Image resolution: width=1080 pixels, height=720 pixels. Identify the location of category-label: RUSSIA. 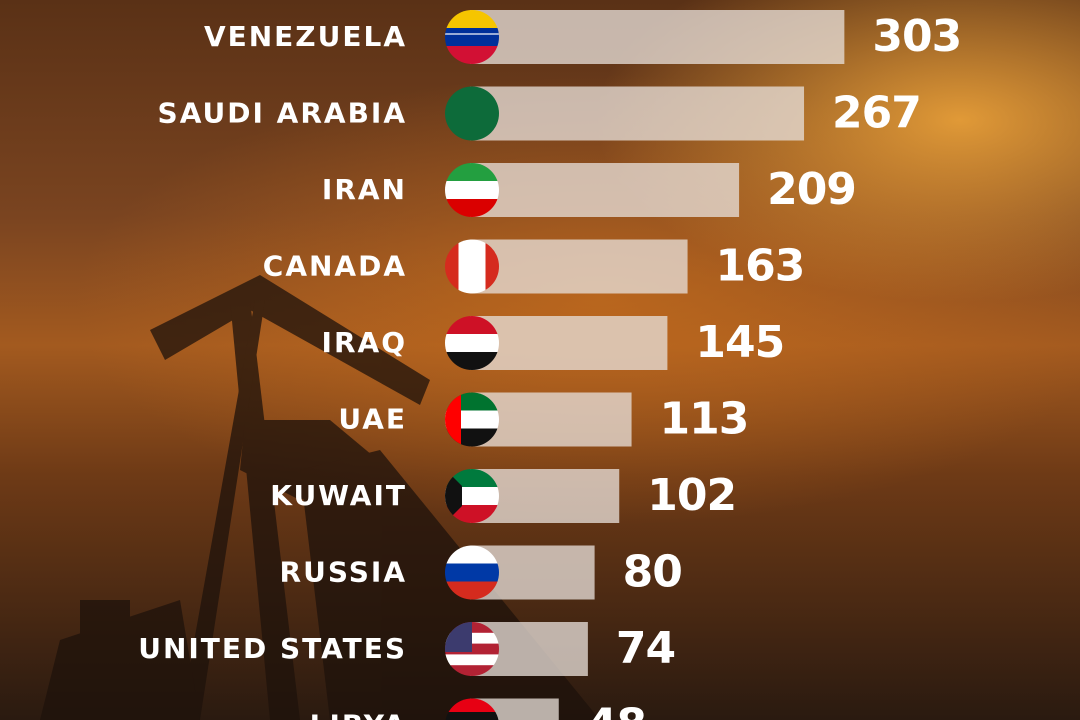
(343, 572).